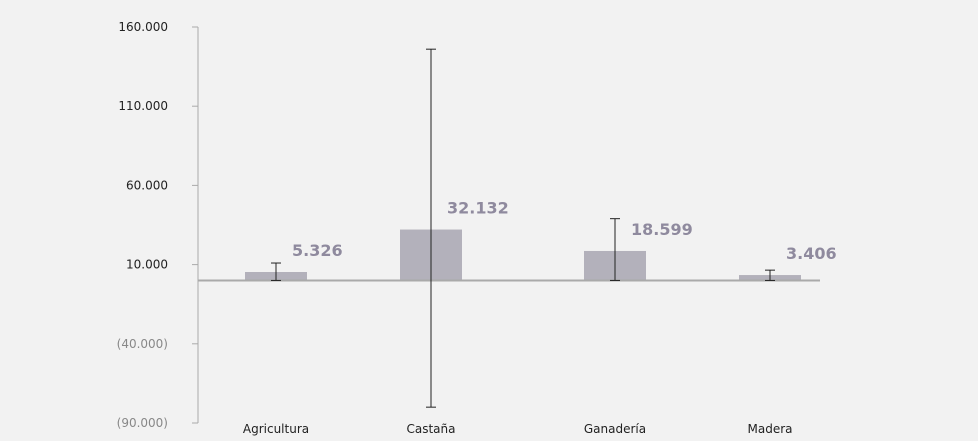 This screenshot has width=978, height=441. I want to click on data-label: 5.326, so click(317, 250).